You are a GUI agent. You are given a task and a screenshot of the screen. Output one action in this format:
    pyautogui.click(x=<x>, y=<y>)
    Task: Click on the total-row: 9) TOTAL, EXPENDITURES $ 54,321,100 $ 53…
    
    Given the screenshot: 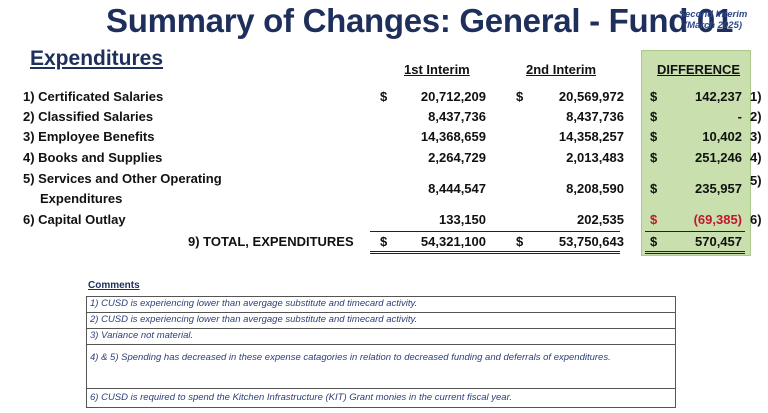 What is the action you would take?
    pyautogui.click(x=384, y=244)
    